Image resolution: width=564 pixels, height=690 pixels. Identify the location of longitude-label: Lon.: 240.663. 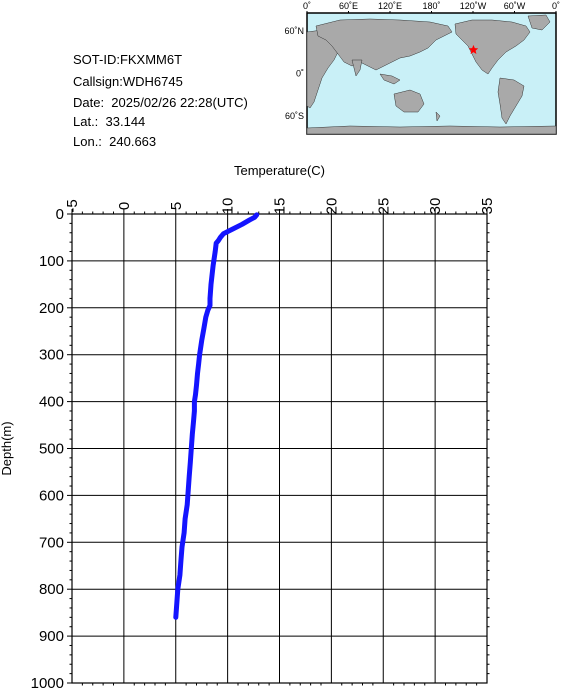
(115, 141).